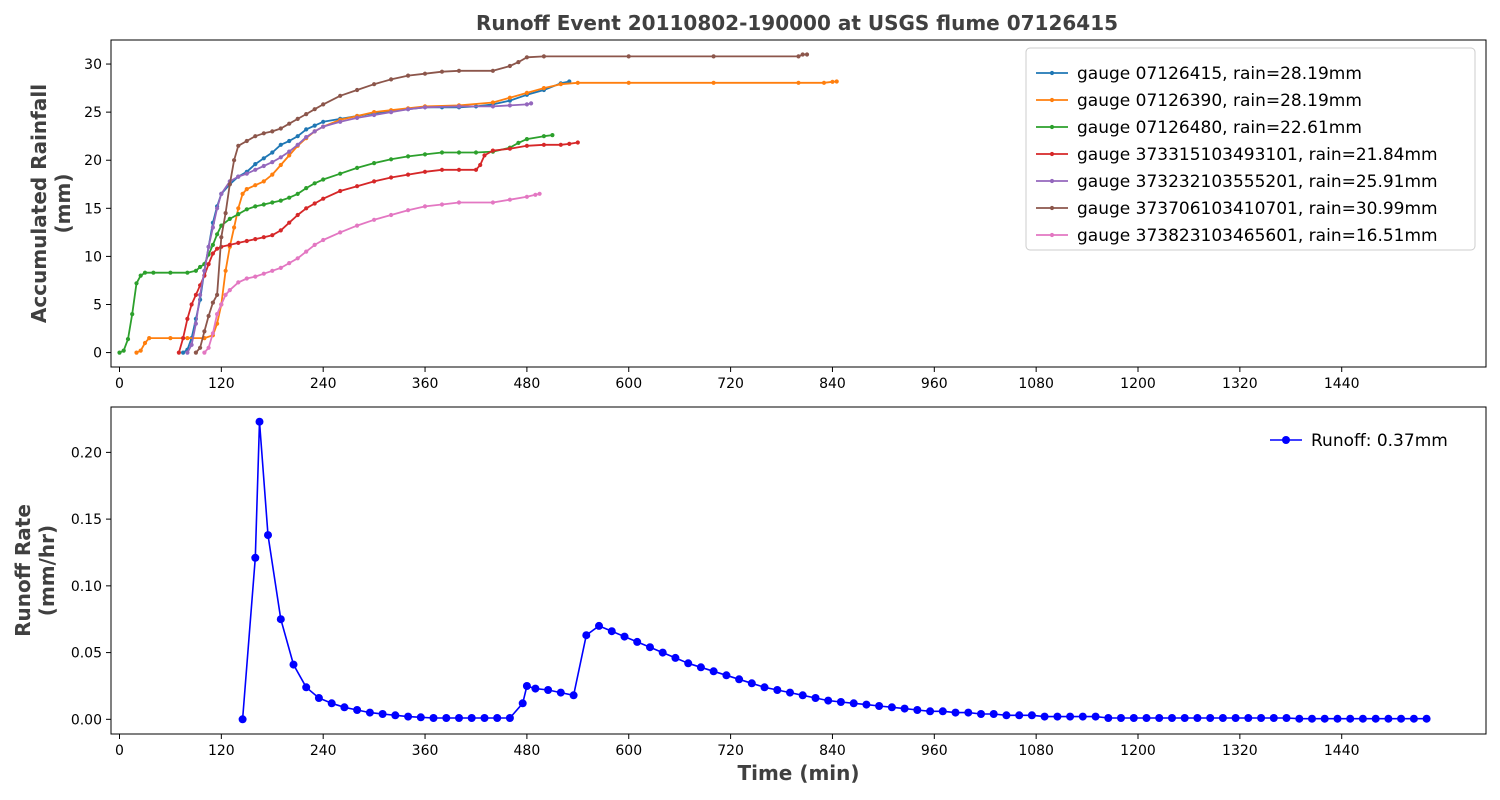 This screenshot has height=800, width=1500. What do you see at coordinates (1199, 128) in the screenshot?
I see `legend-item: gauge 07126480, rain=22.61mm` at bounding box center [1199, 128].